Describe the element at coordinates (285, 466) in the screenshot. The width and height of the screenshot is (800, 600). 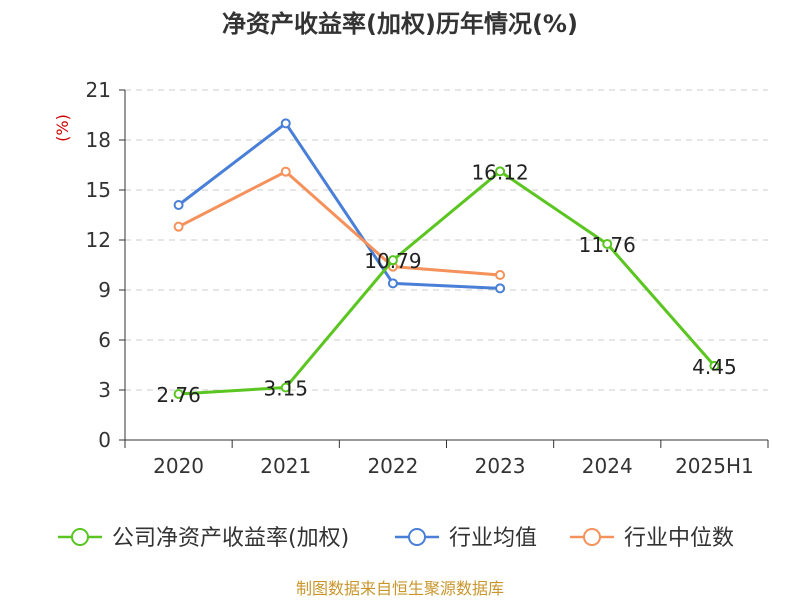
I see `x-tick-label: 2021` at that location.